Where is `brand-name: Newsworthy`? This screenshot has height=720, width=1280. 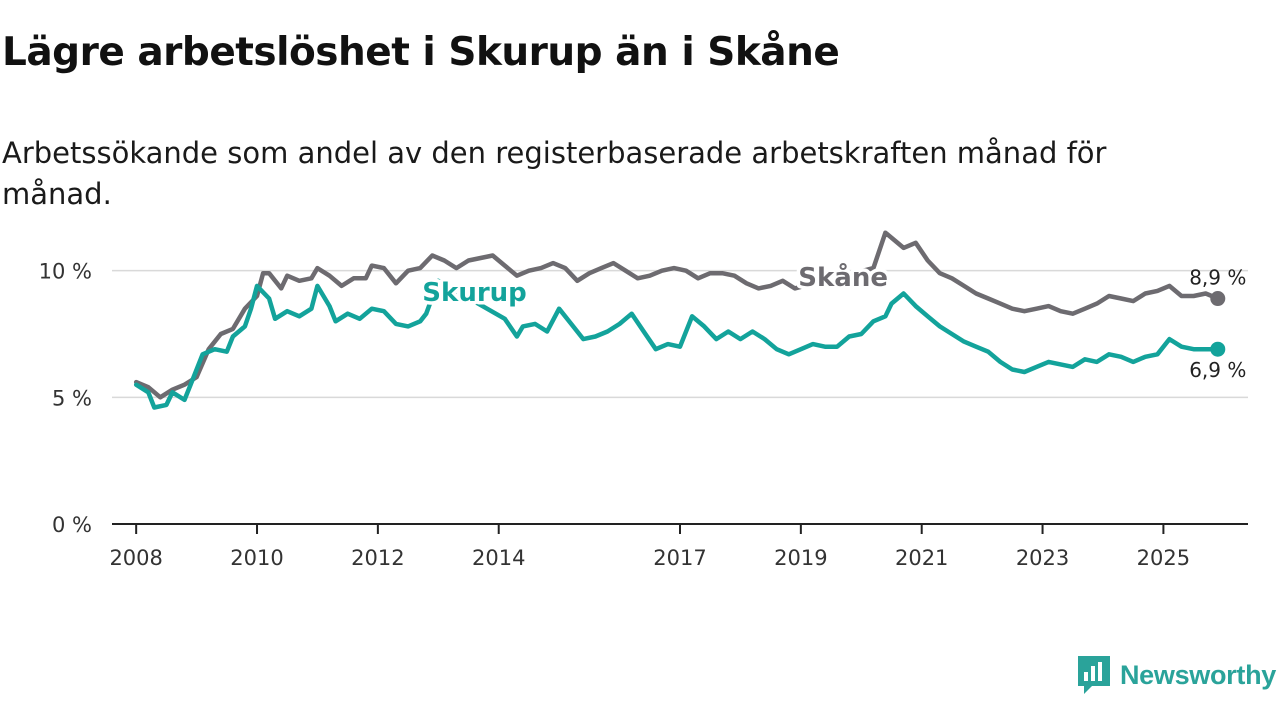
brand-name: Newsworthy is located at coordinates (1197, 674).